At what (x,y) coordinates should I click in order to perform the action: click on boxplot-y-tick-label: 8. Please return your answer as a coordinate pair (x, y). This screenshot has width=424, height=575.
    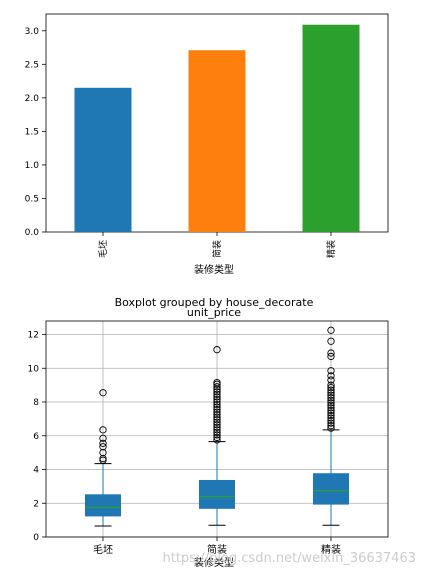
    Looking at the image, I should click on (36, 403).